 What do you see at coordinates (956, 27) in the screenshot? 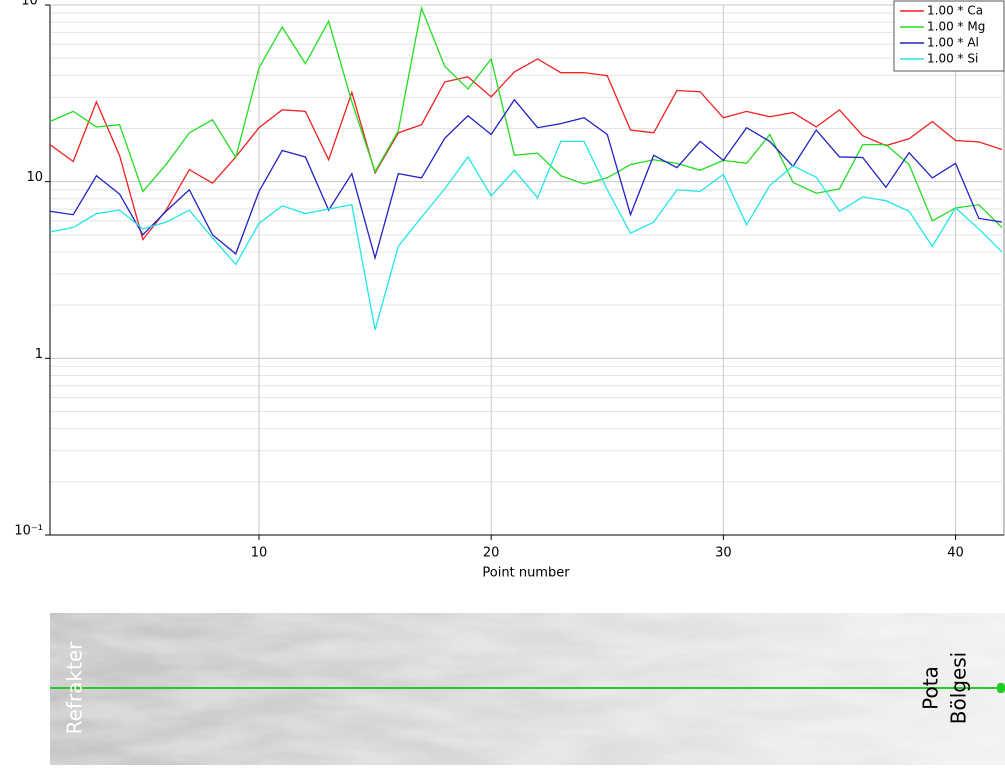
I see `legend-label: 1.00 * Mg` at bounding box center [956, 27].